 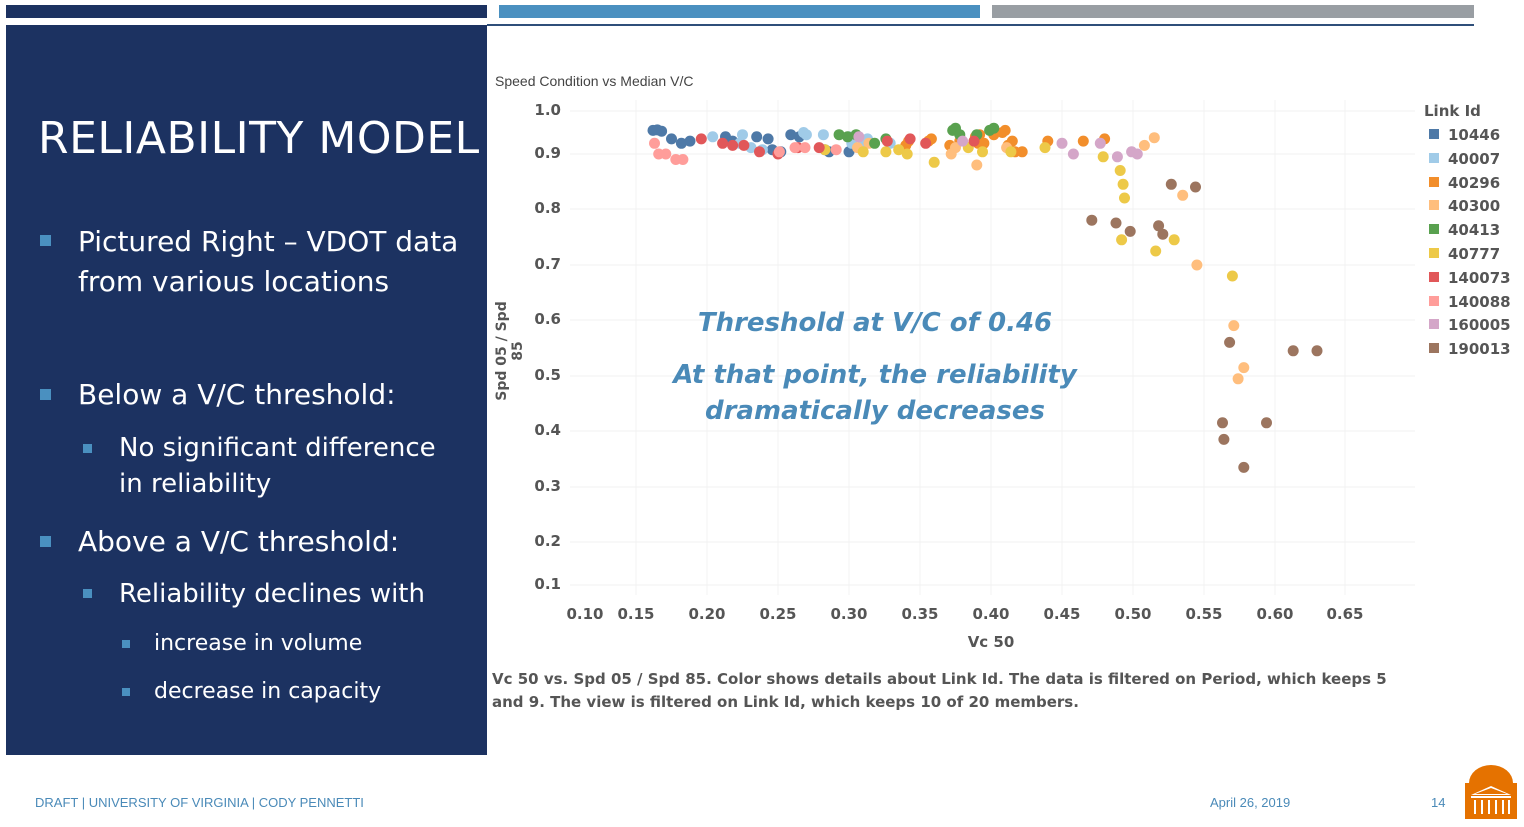 I want to click on legend-item-40300: 40300, so click(x=1464, y=206).